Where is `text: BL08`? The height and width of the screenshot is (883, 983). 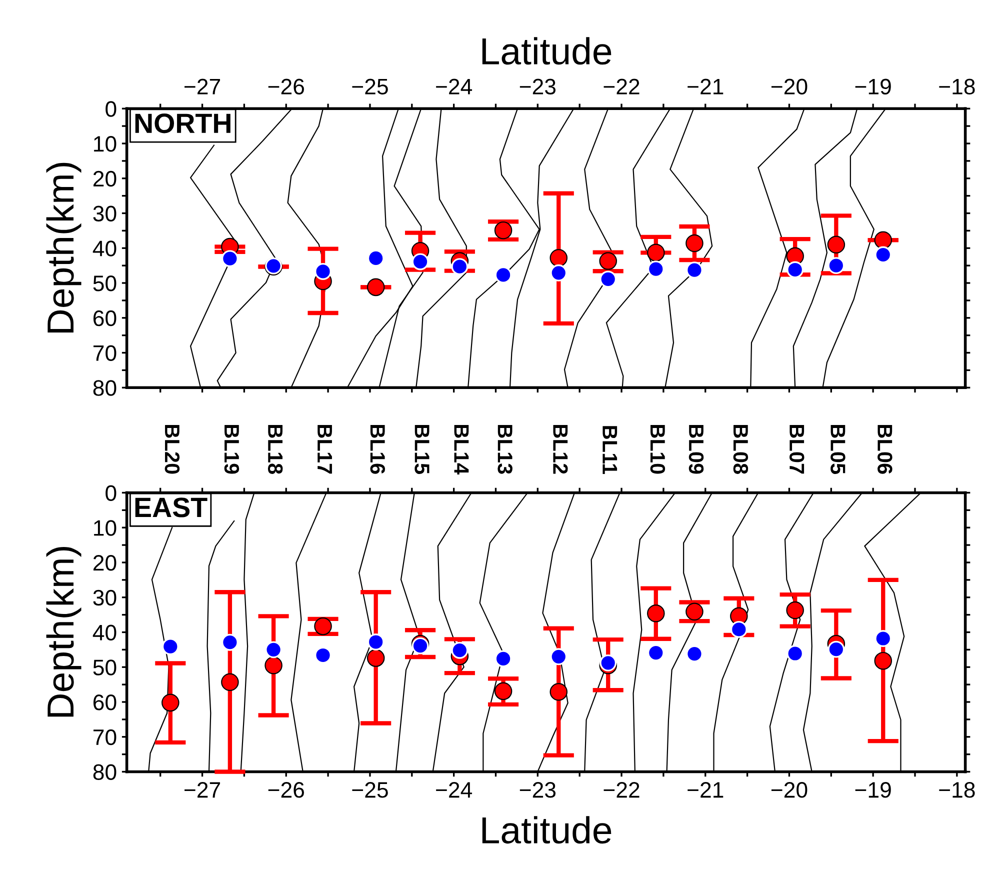
text: BL08 is located at coordinates (740, 449).